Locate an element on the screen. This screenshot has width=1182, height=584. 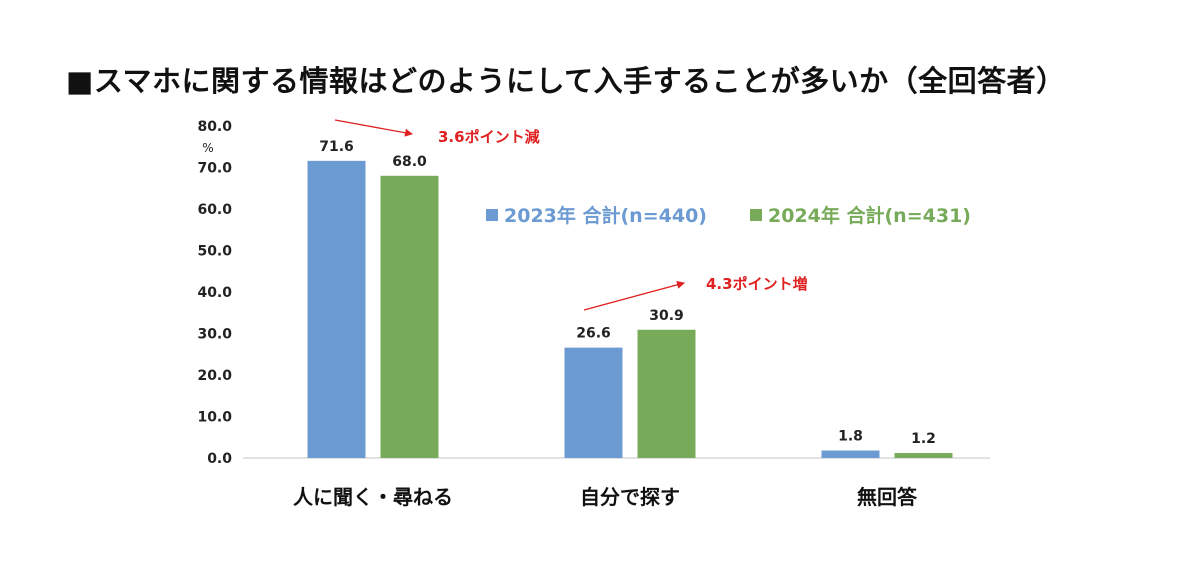
y-tick-label: 0.0 is located at coordinates (219, 459).